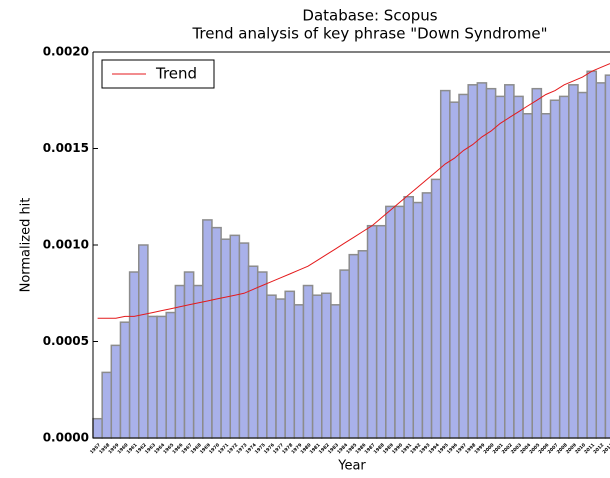  Describe the element at coordinates (605, 448) in the screenshot. I see `x-tick-label: 2013` at that location.